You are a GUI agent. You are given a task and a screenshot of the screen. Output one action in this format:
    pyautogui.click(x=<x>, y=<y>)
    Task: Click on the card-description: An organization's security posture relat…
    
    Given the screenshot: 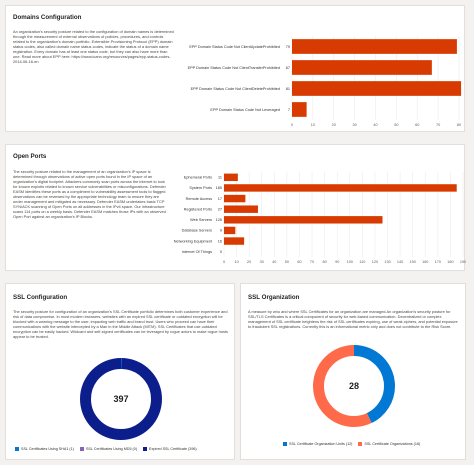 What is the action you would take?
    pyautogui.click(x=93, y=46)
    